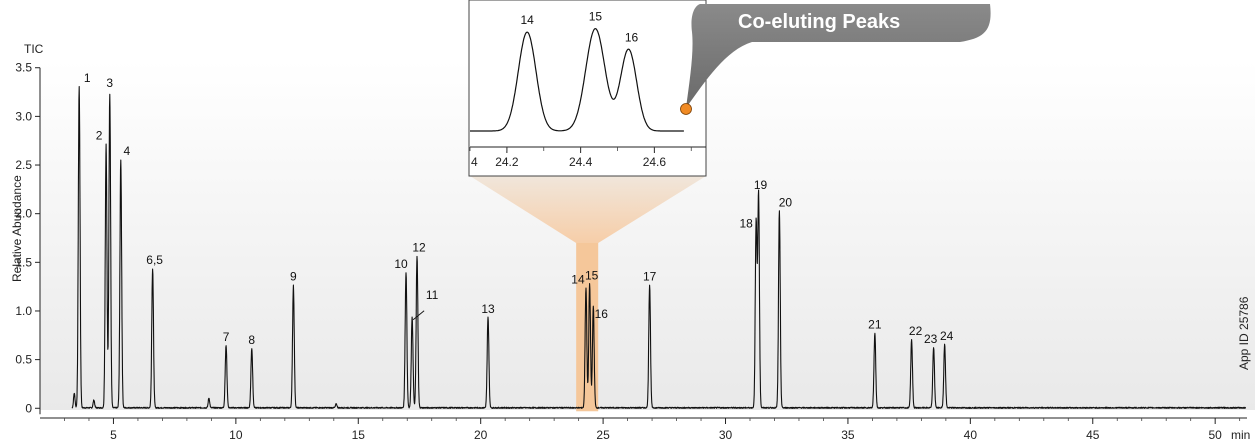 This screenshot has height=444, width=1255. Describe the element at coordinates (650, 277) in the screenshot. I see `peak-label-17: 17` at that location.